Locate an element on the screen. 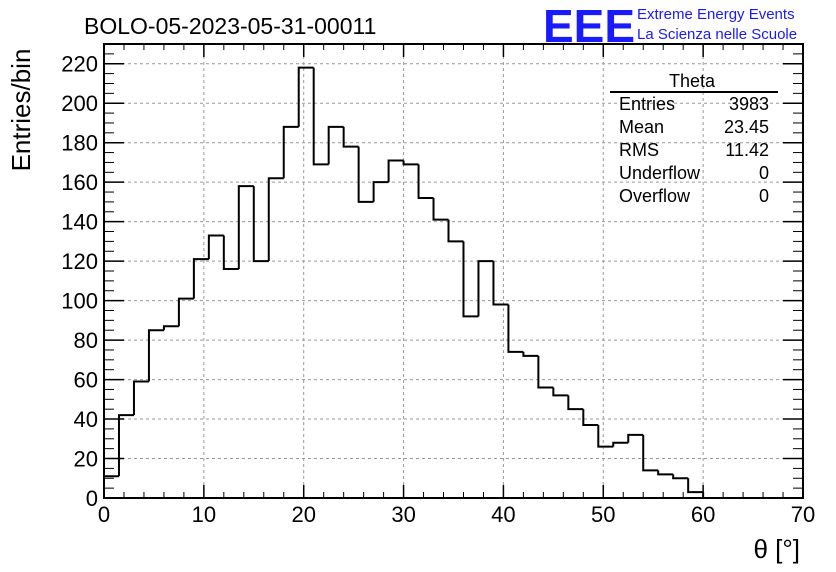  stats-row-value: 3983 is located at coordinates (749, 104).